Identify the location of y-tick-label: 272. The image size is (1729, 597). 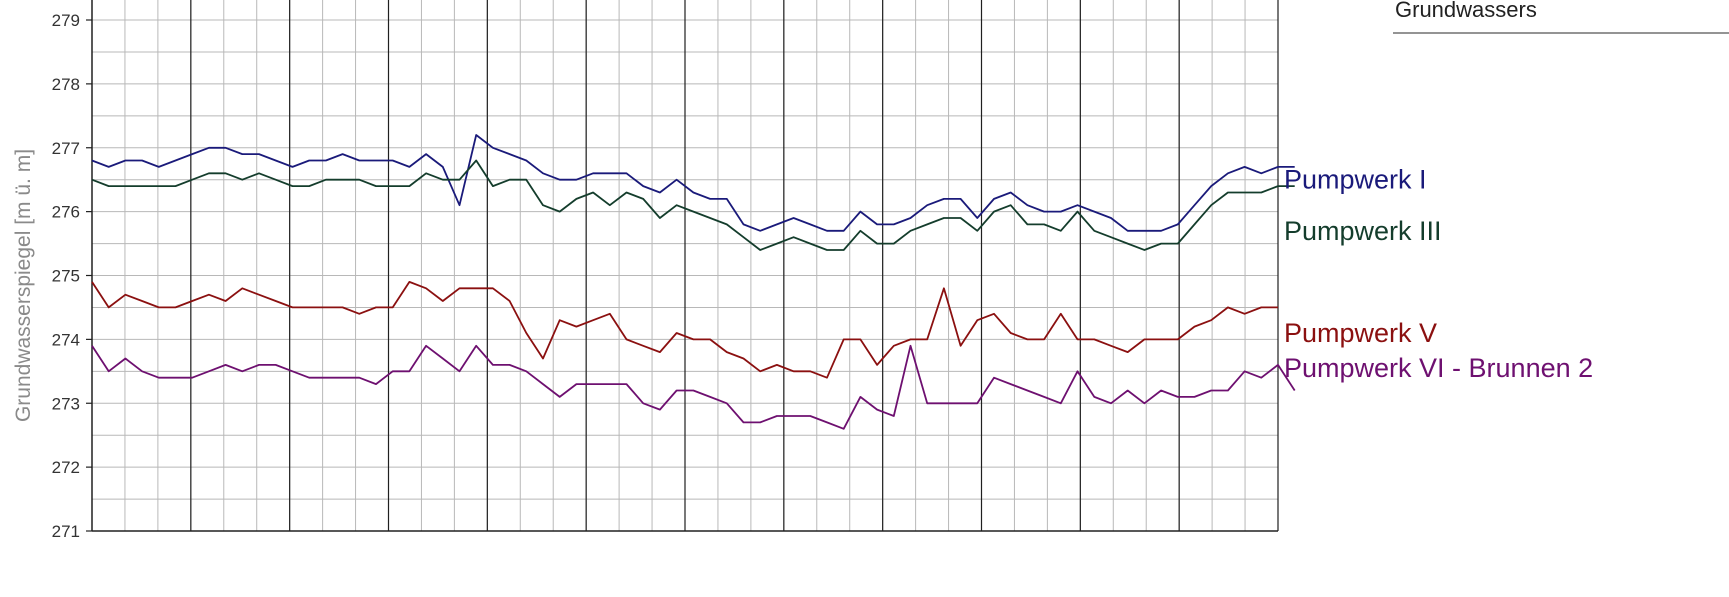
(66, 467).